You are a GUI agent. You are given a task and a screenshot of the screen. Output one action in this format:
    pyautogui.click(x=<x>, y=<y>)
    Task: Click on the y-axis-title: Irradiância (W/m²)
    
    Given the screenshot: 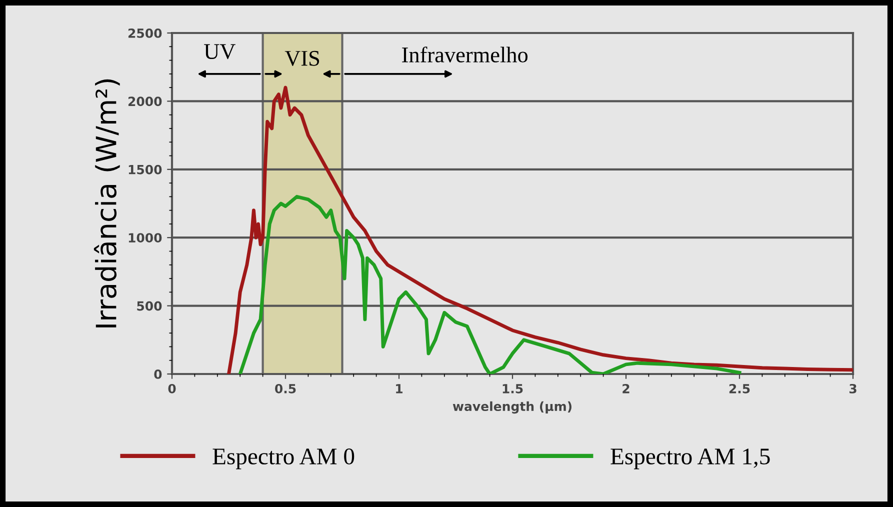 What is the action you would take?
    pyautogui.click(x=107, y=203)
    